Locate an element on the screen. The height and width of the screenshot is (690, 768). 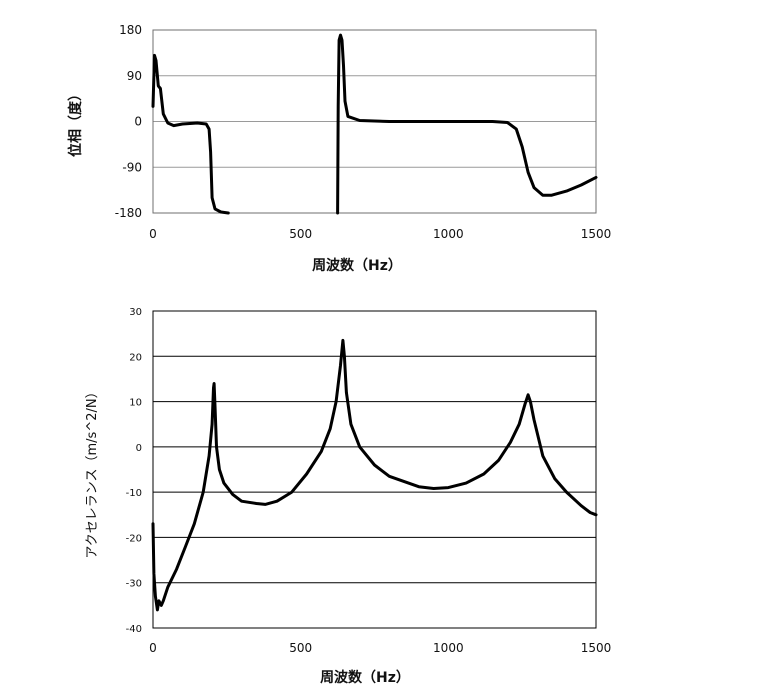
y-tick-label: -90 is located at coordinates (132, 167).